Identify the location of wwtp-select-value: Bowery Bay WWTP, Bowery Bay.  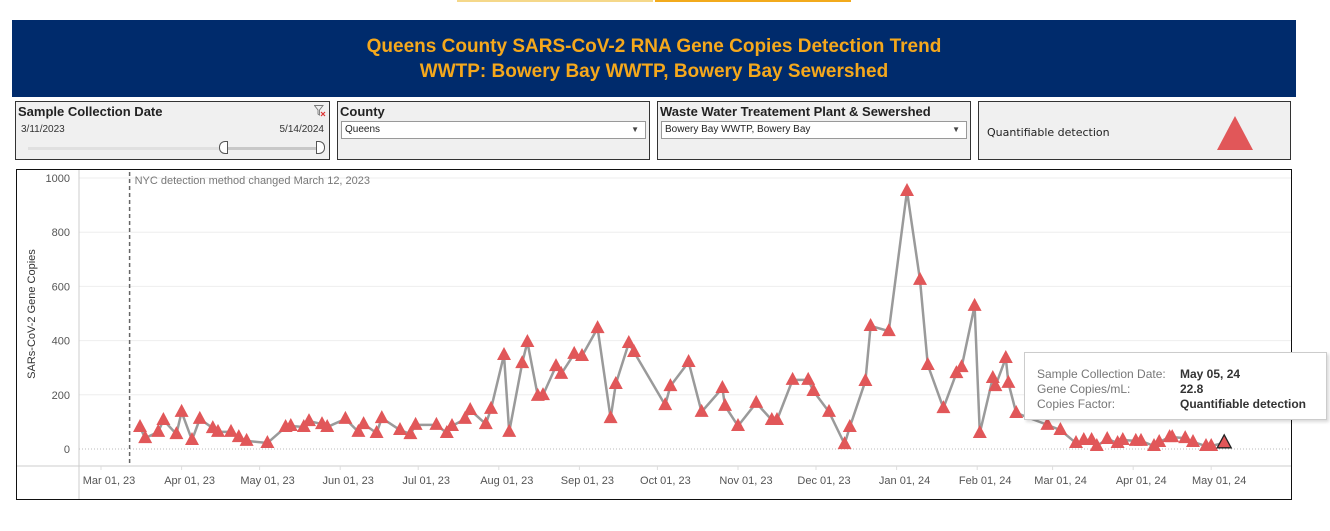
(738, 129).